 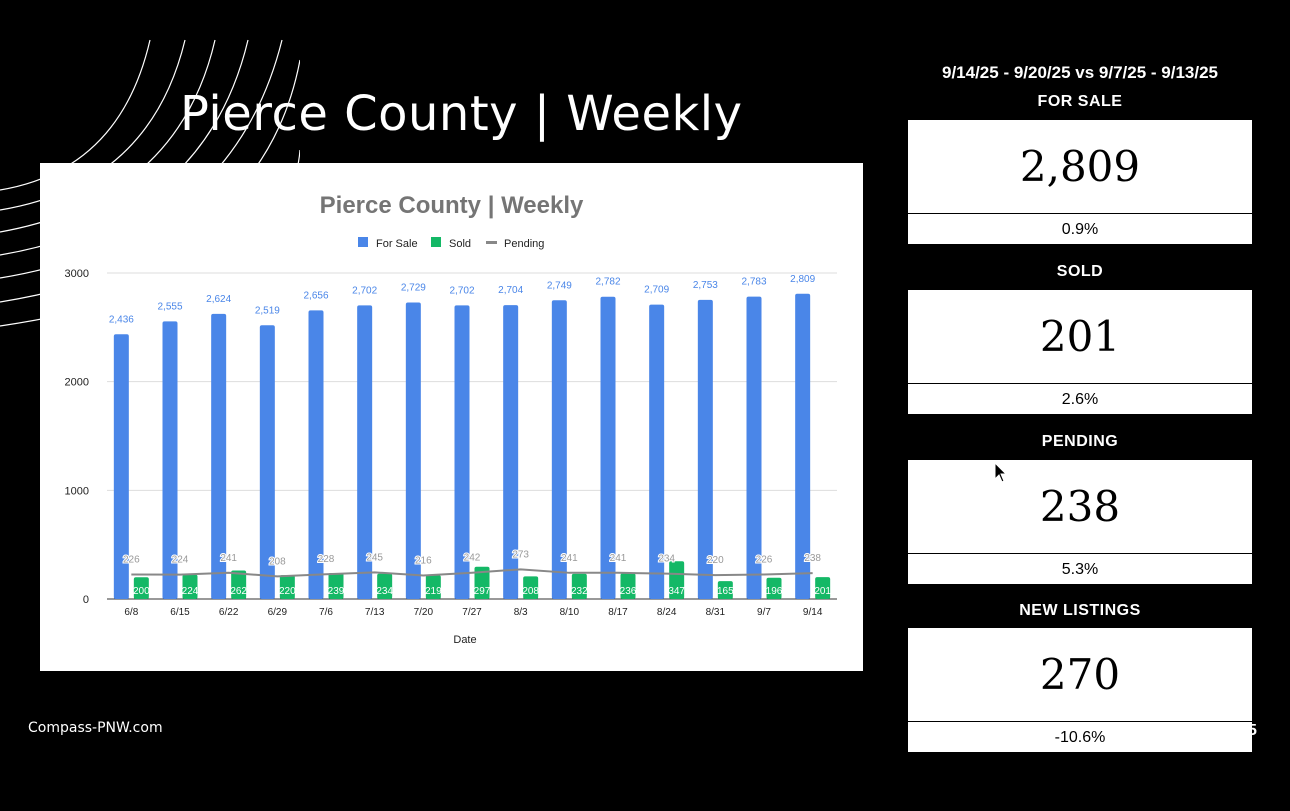 I want to click on data-label-for-sale: 2,555, so click(x=169, y=306).